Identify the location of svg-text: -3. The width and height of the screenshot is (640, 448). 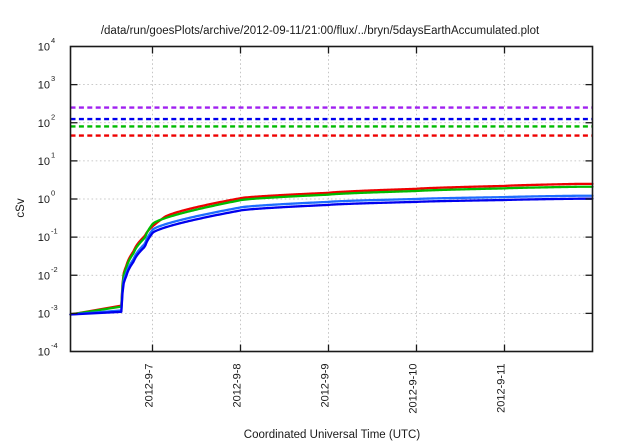
(54, 307).